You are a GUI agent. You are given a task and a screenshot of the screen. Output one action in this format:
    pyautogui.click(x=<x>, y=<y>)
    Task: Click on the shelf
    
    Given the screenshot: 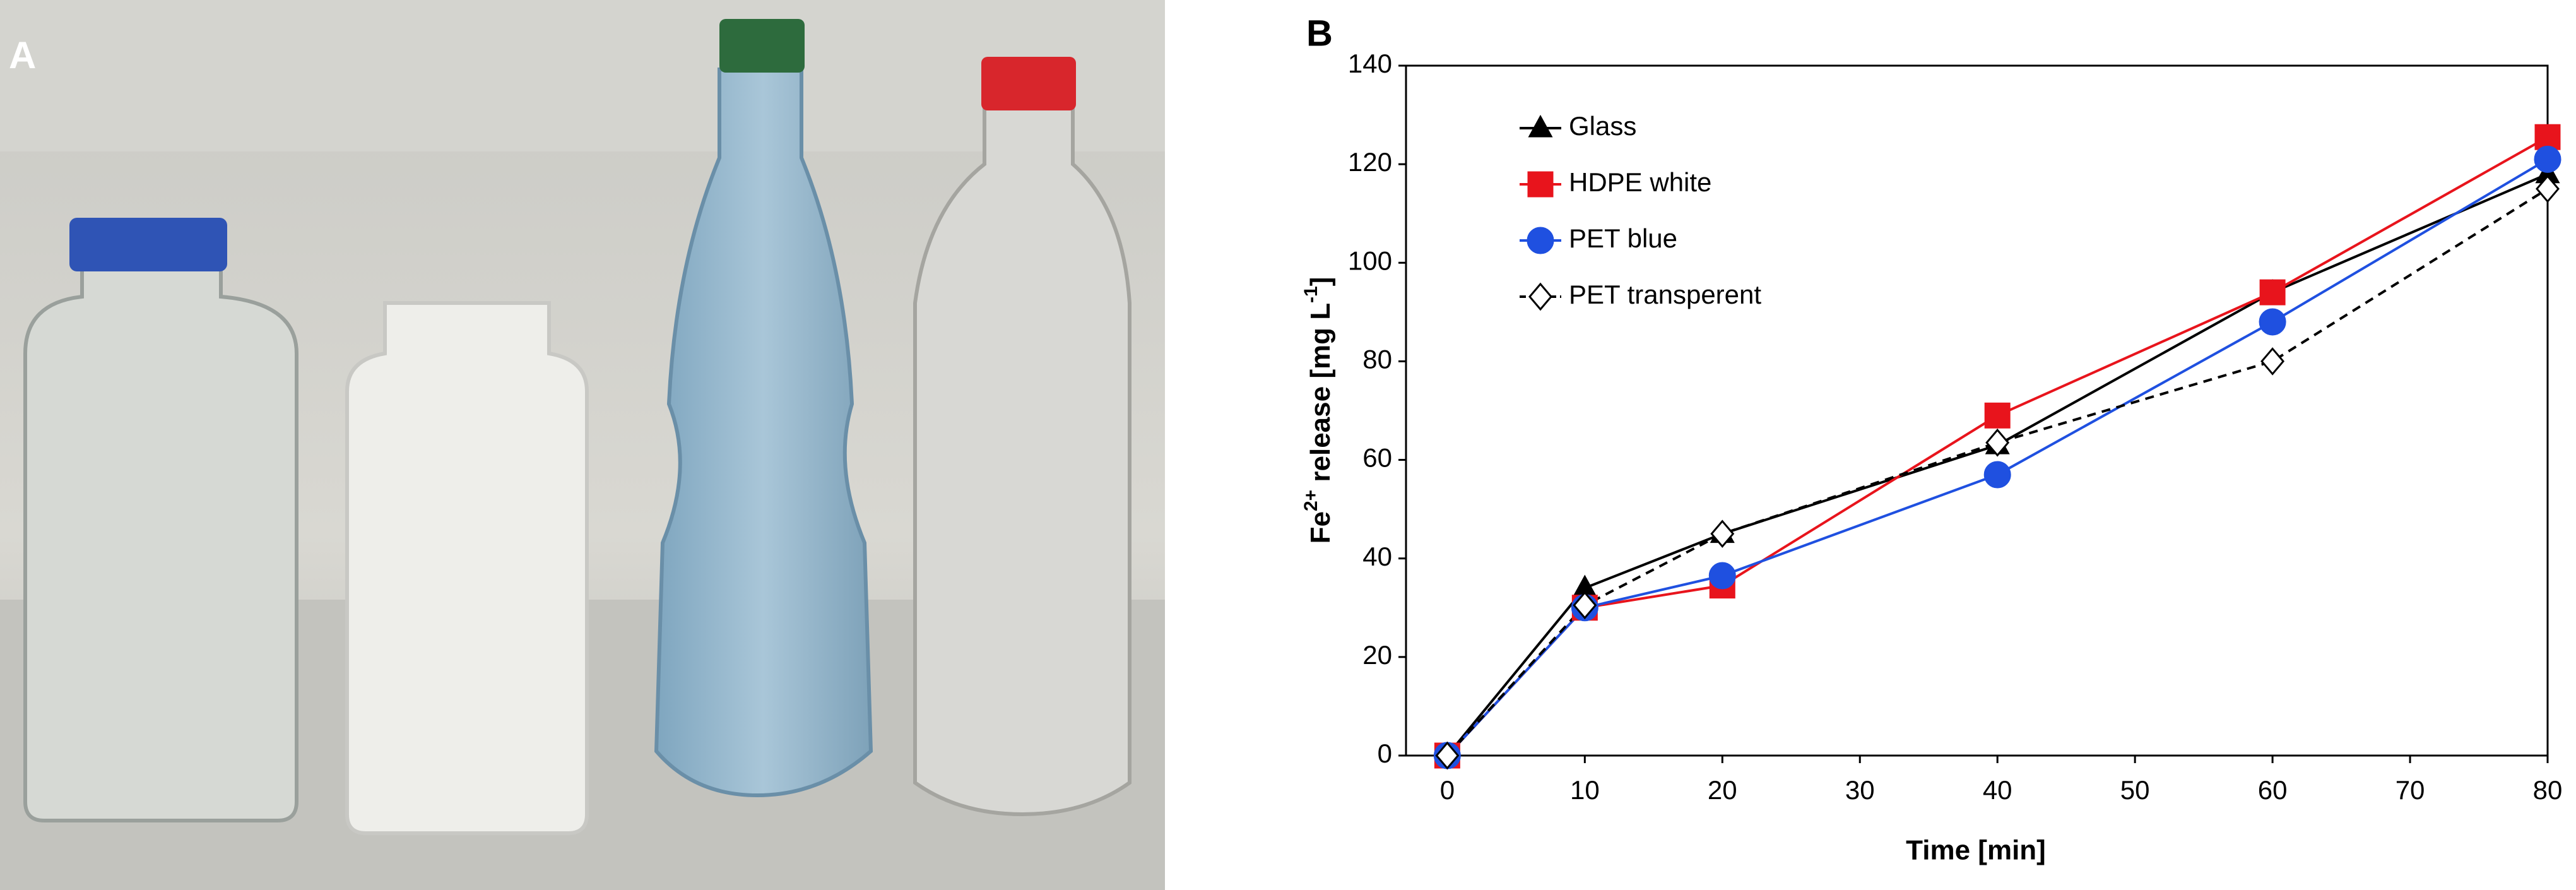 What is the action you would take?
    pyautogui.click(x=582, y=76)
    